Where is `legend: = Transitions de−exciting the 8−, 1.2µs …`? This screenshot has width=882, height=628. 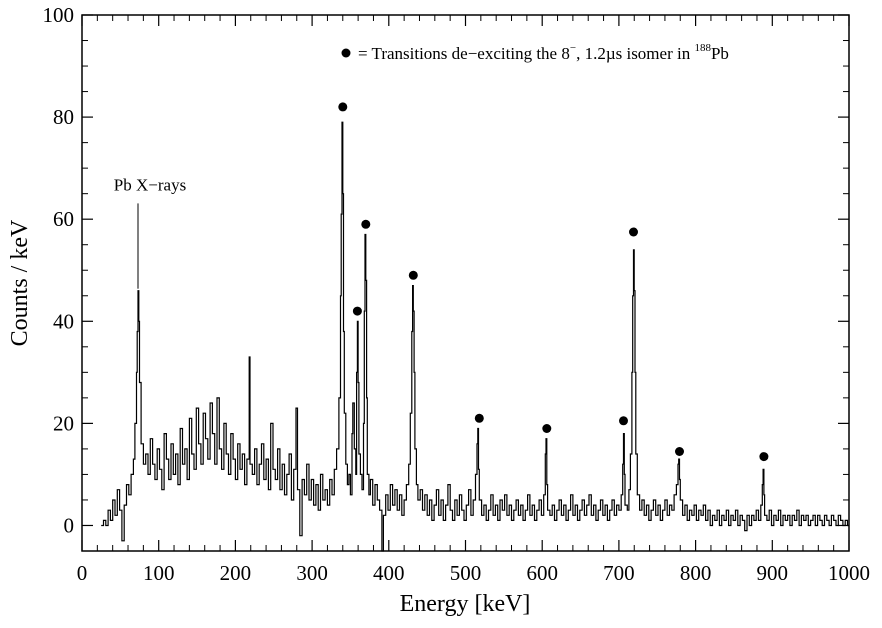
legend: = Transitions de−exciting the 8−, 1.2µs … is located at coordinates (535, 52).